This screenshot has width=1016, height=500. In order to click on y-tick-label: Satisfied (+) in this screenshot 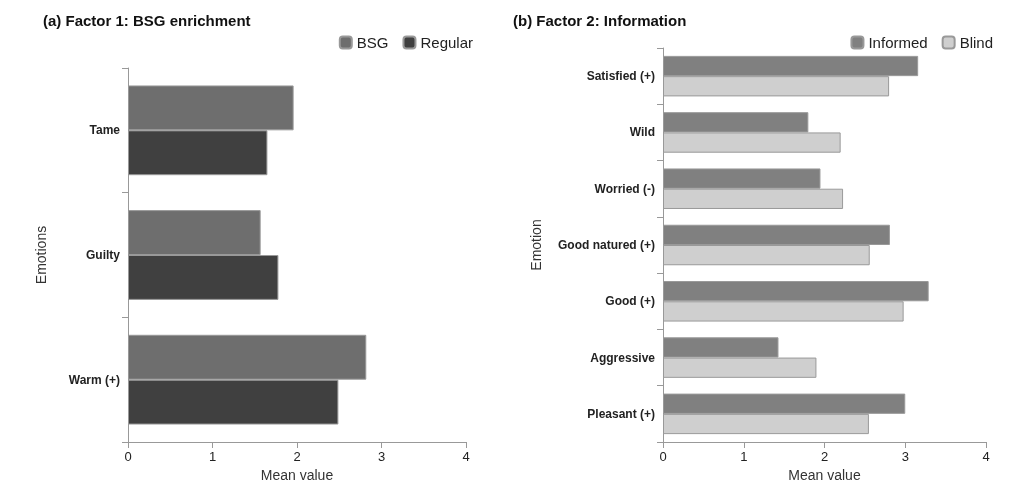, I will do `click(620, 76)`.